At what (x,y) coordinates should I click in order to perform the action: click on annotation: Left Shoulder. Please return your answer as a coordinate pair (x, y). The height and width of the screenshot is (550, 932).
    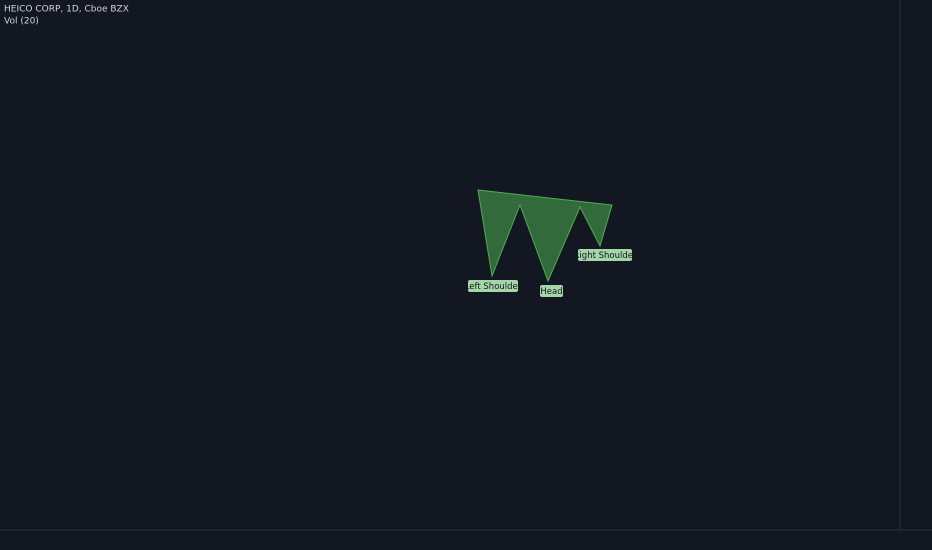
    Looking at the image, I should click on (493, 287).